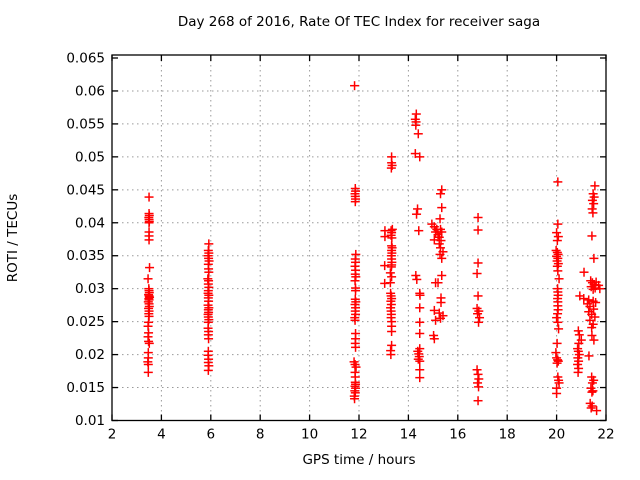  I want to click on x-tick-label: 2, so click(112, 435).